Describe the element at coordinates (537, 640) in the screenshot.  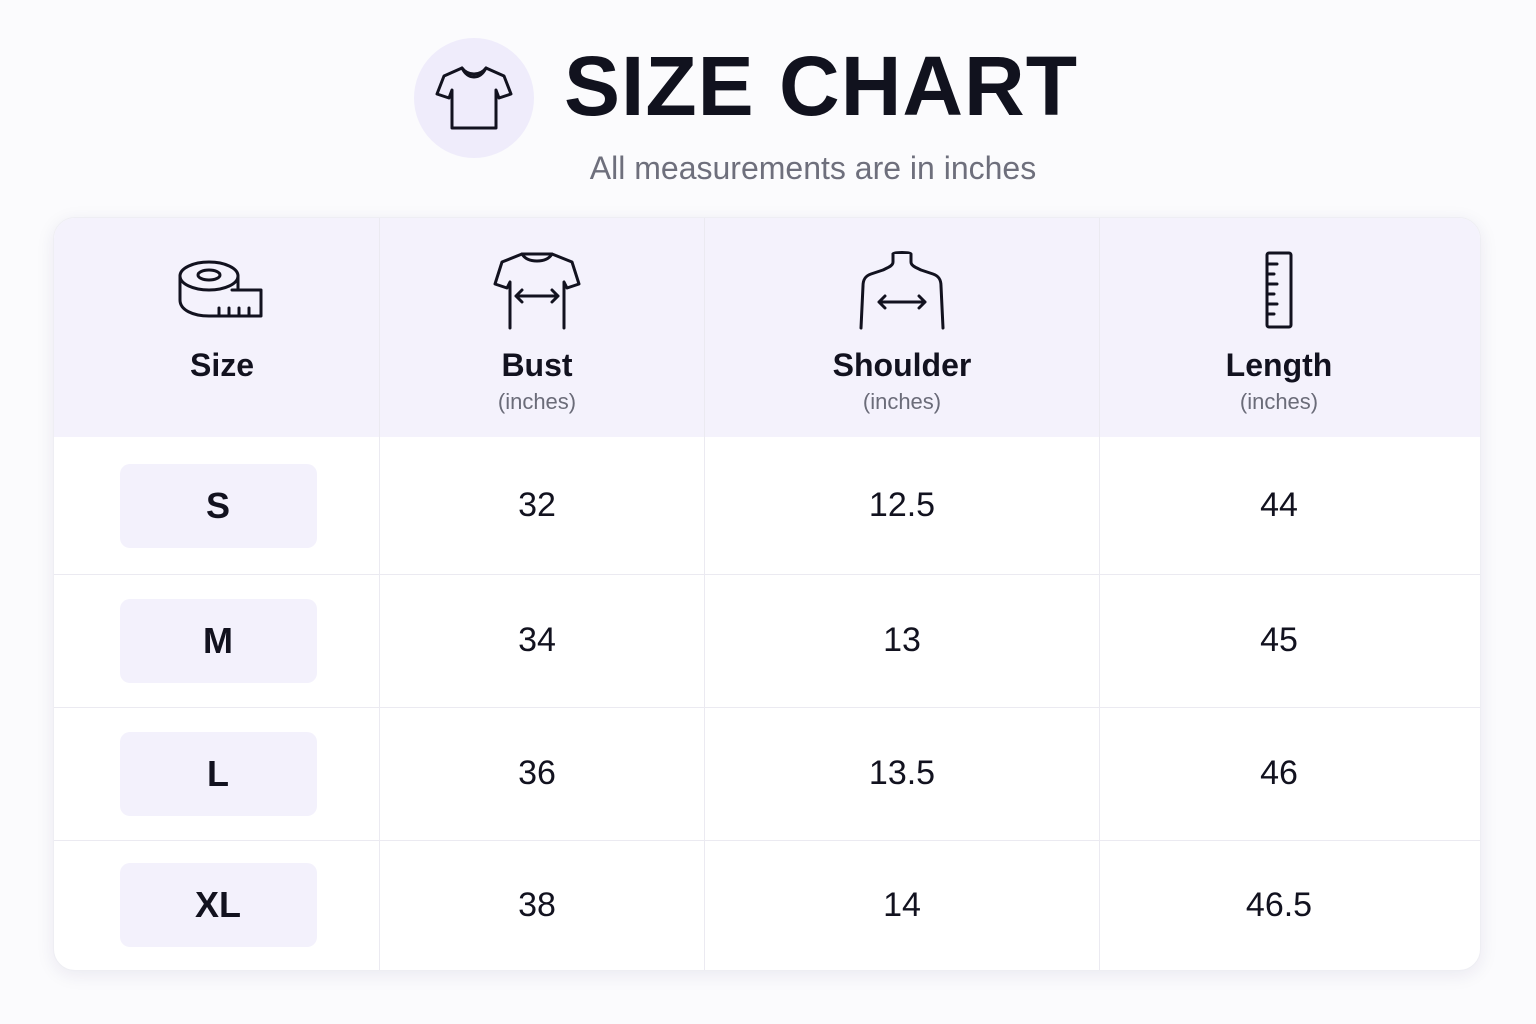
I see `bust-value: 34` at that location.